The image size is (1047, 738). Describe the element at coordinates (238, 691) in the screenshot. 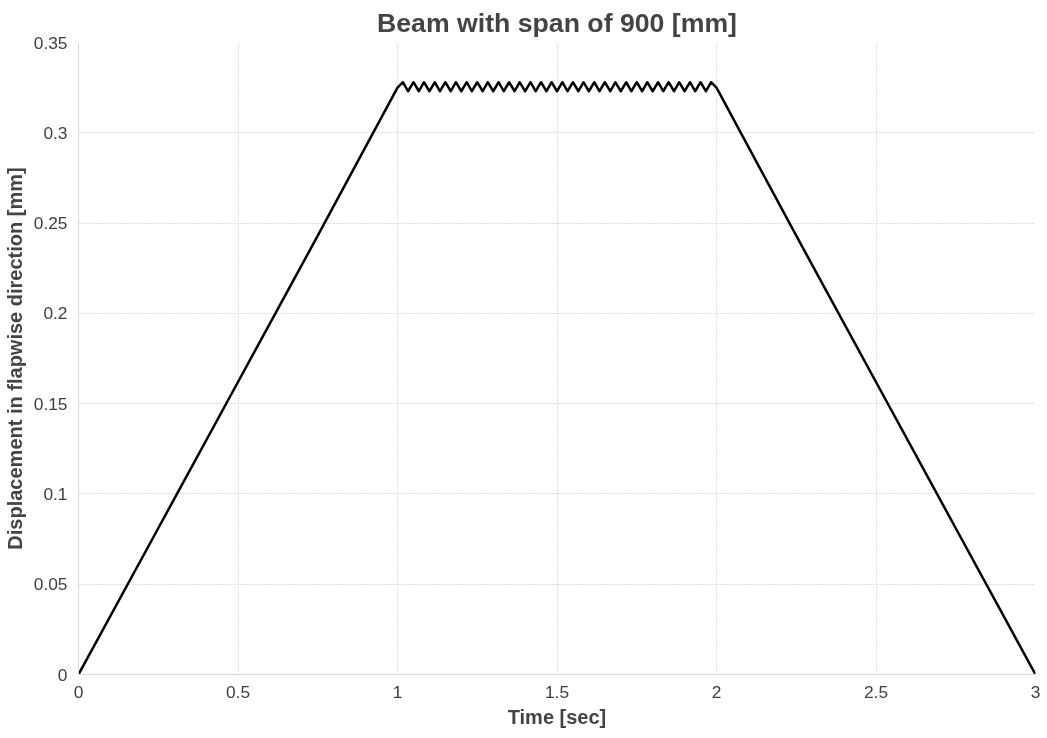

I see `x-tick-label: 0.5` at that location.